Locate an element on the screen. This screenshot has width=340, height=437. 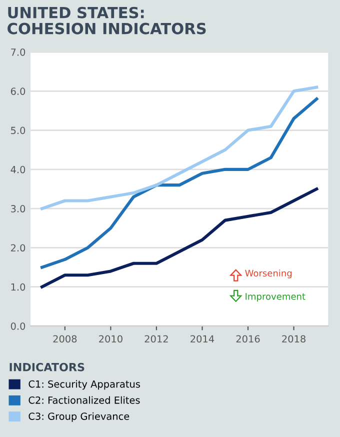
annotation: Improvement is located at coordinates (276, 297).